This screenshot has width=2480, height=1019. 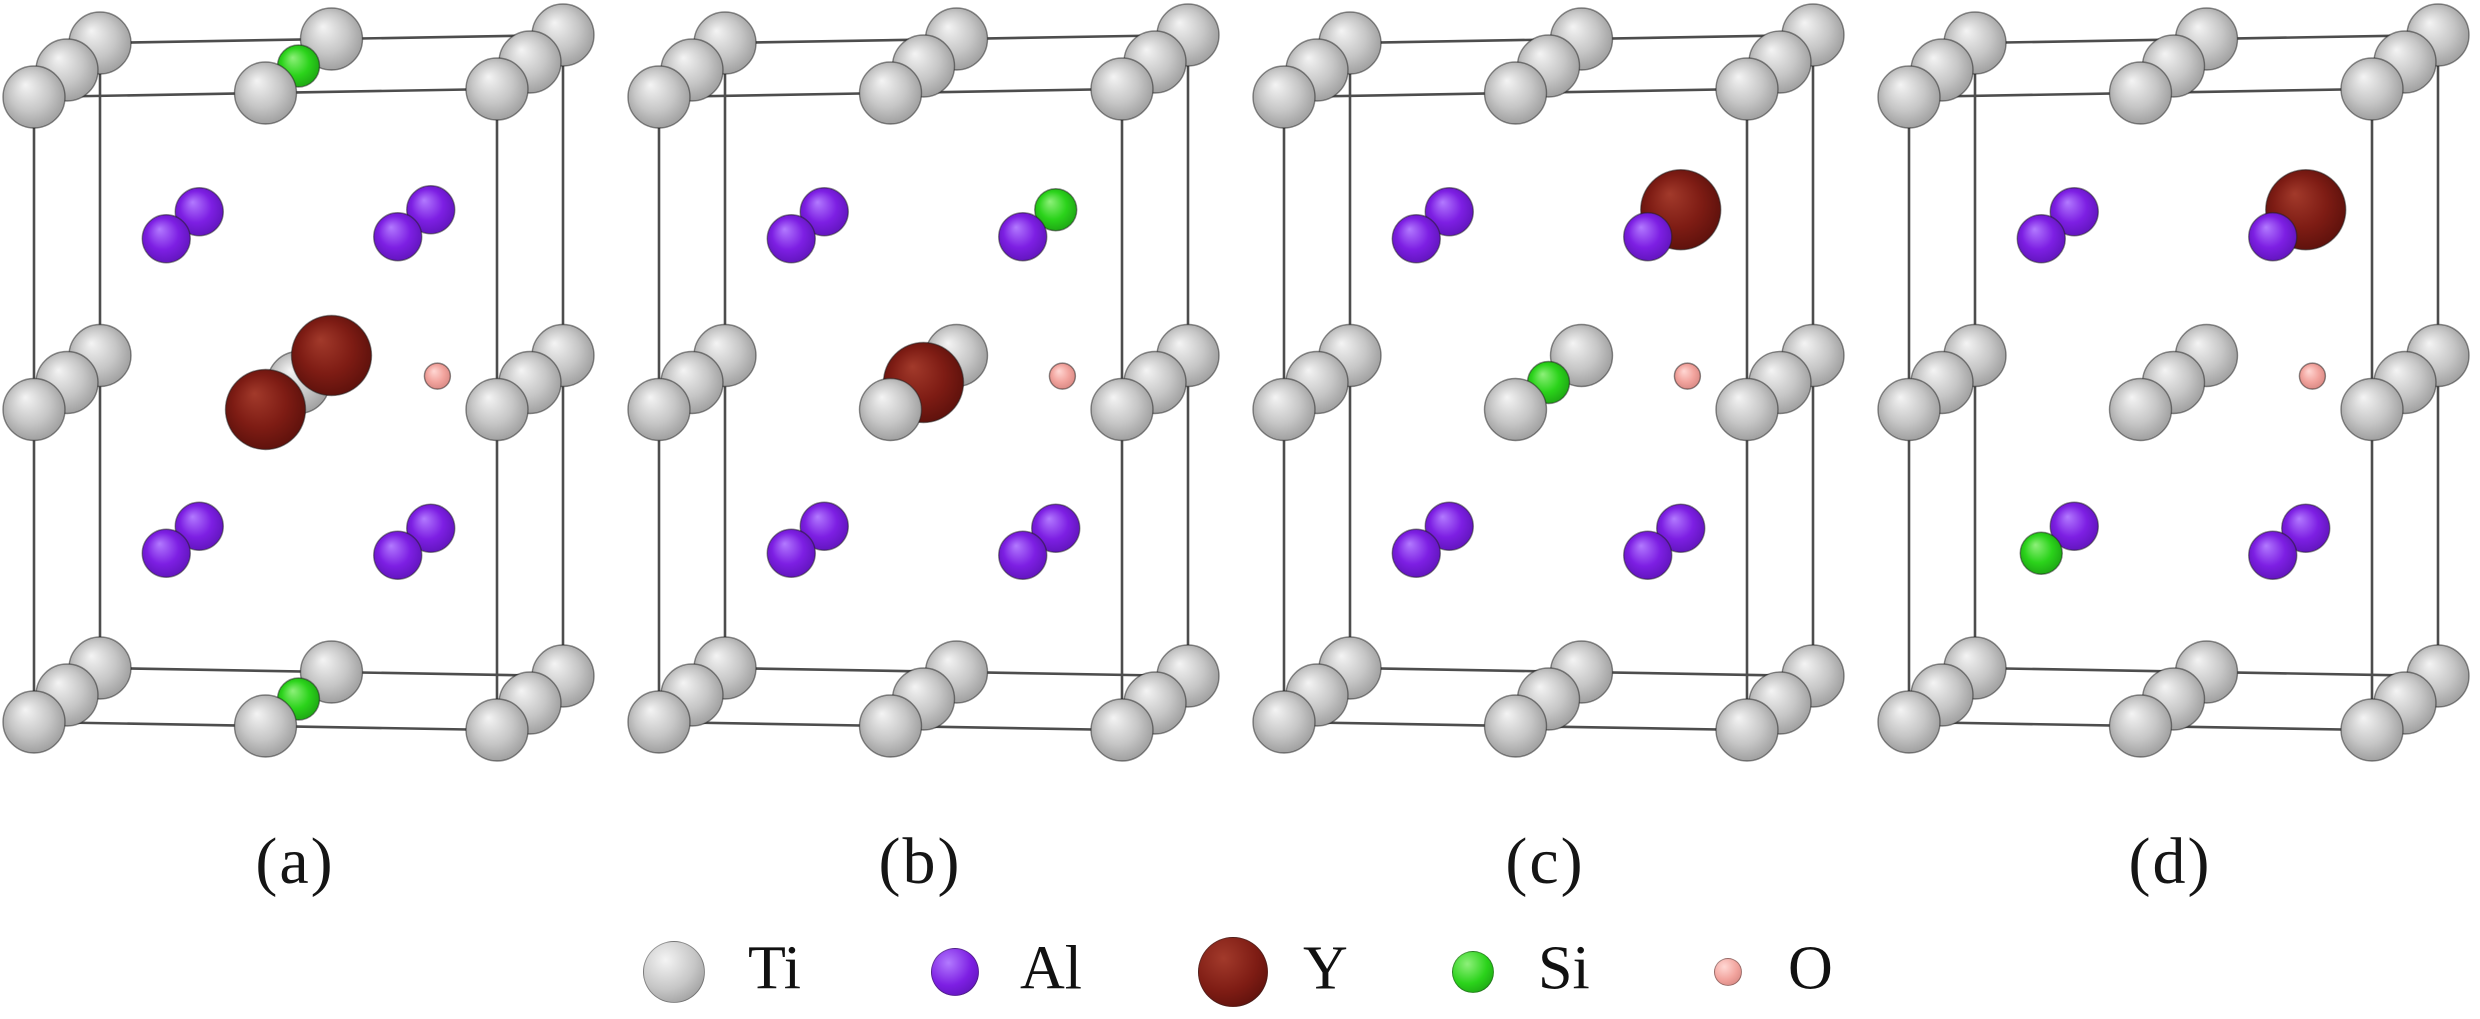 I want to click on panel-label-c: (c), so click(x=1545, y=861).